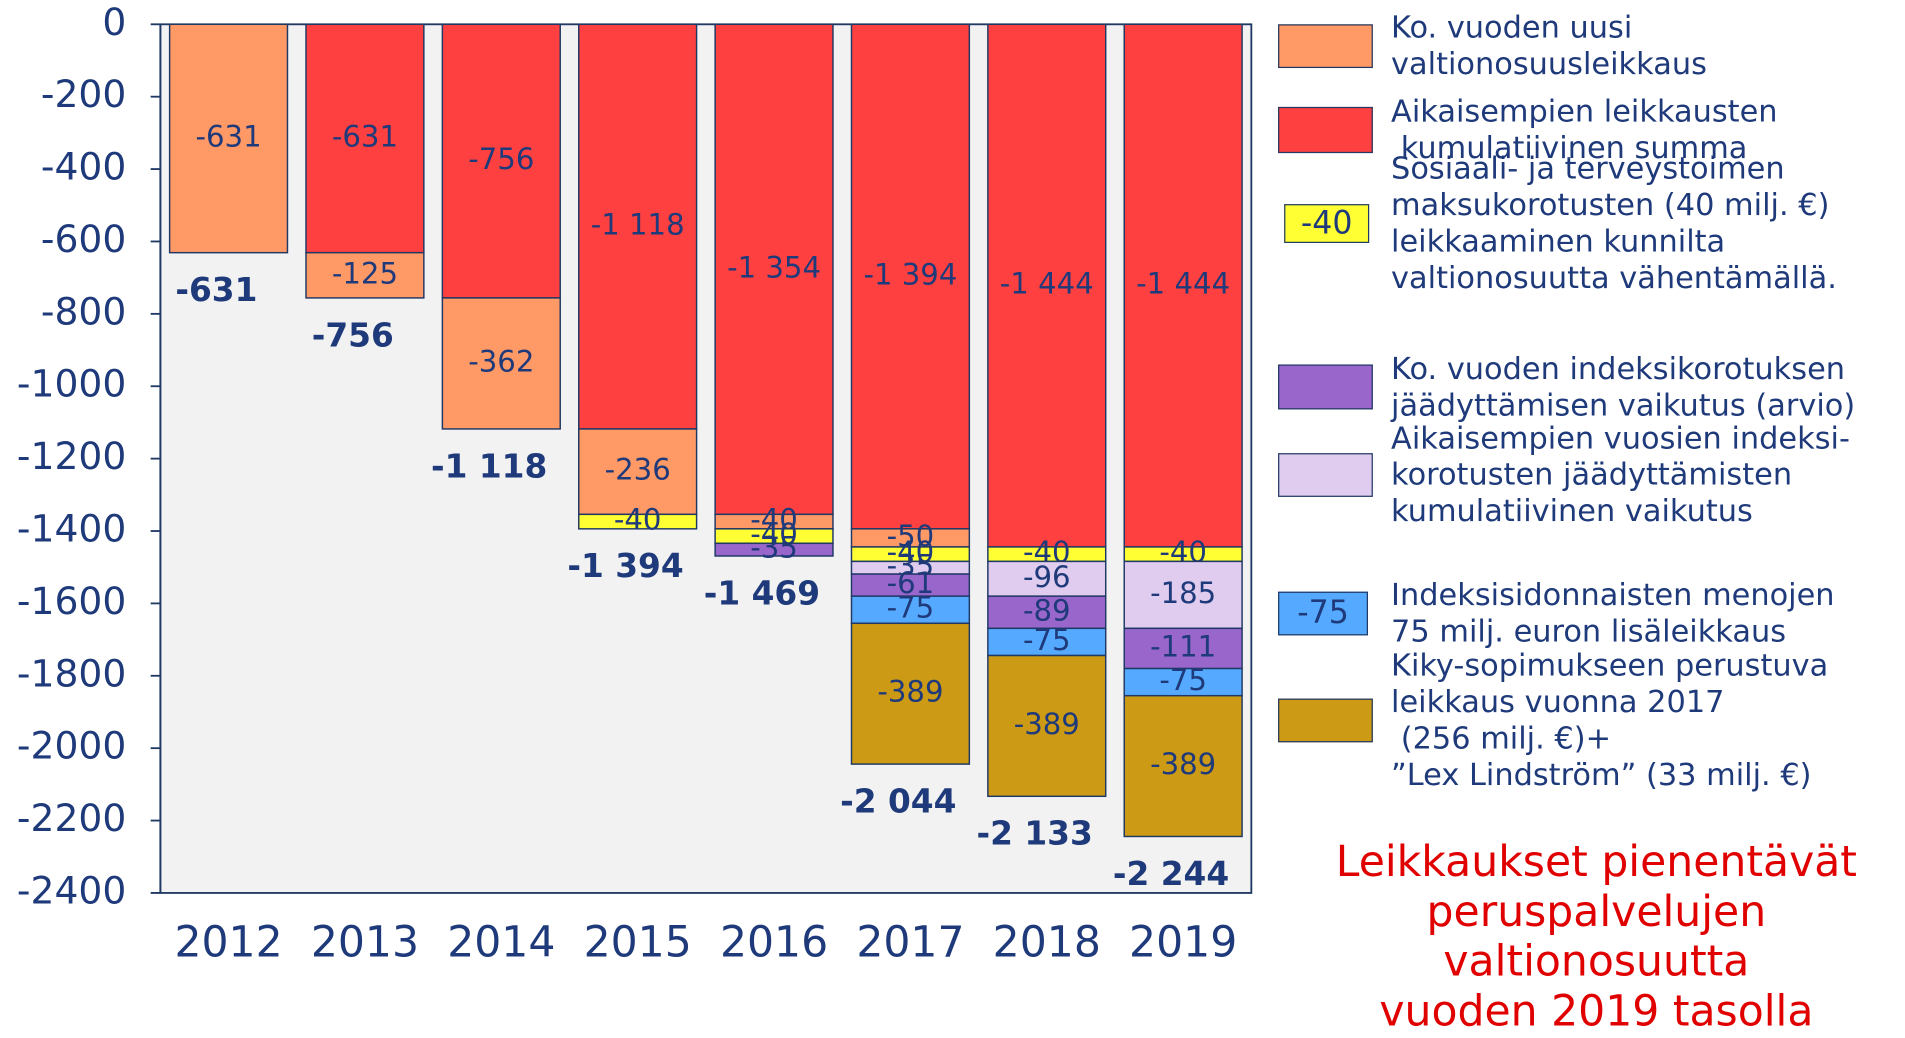 The image size is (1905, 1038). I want to click on data-label: -96, so click(1047, 577).